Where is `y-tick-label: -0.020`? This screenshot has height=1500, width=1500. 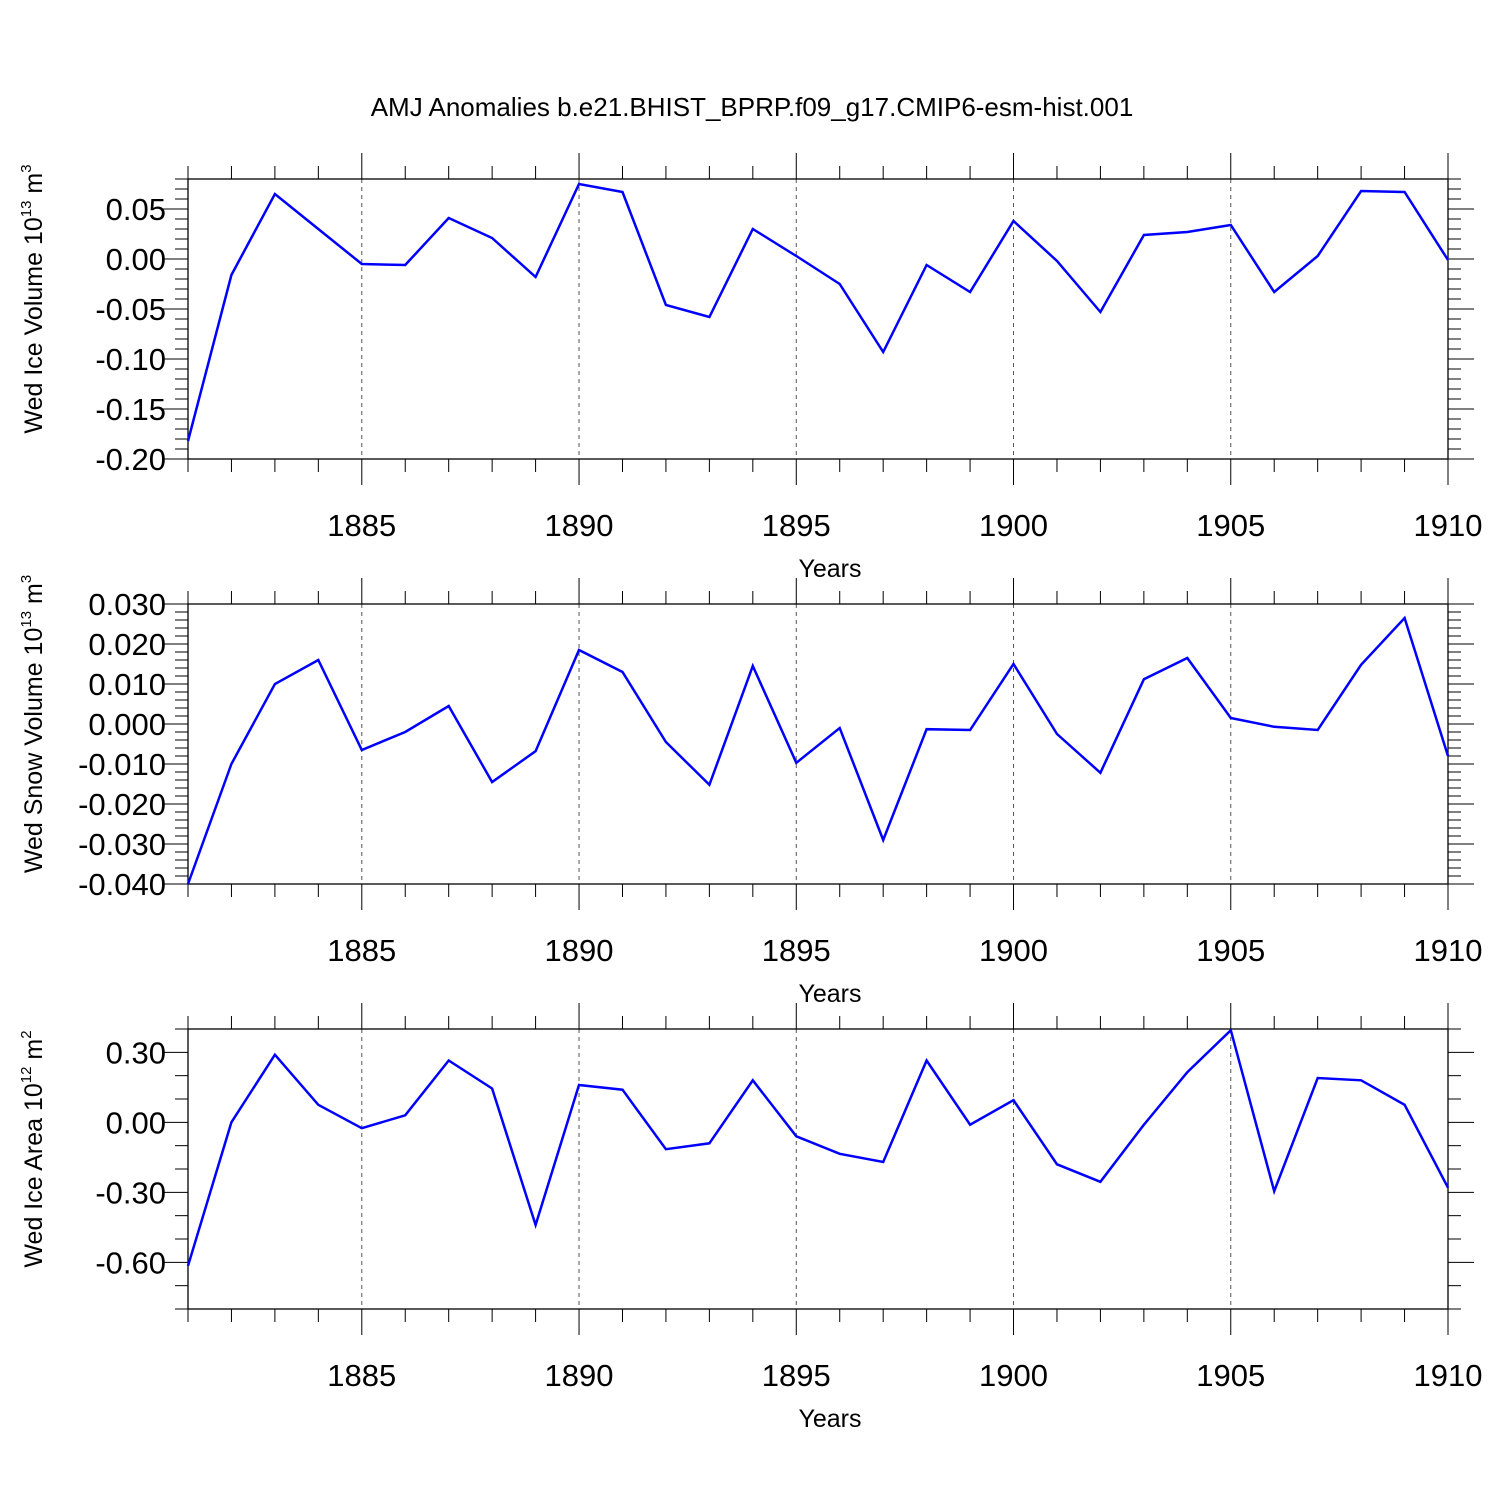 y-tick-label: -0.020 is located at coordinates (122, 804).